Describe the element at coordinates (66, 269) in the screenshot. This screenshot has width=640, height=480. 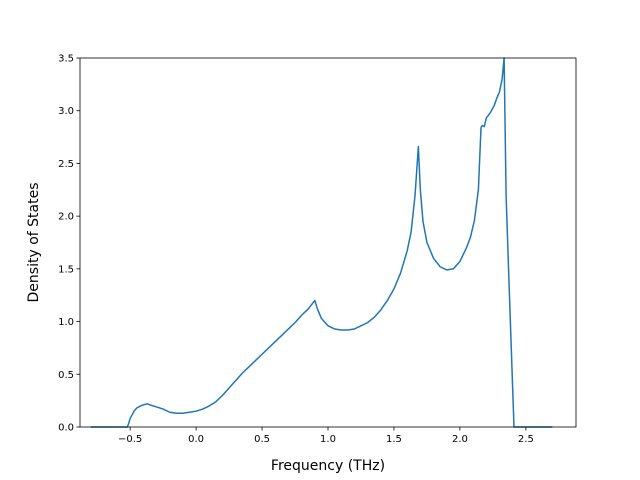
I see `y-tick-label: 1.5` at that location.